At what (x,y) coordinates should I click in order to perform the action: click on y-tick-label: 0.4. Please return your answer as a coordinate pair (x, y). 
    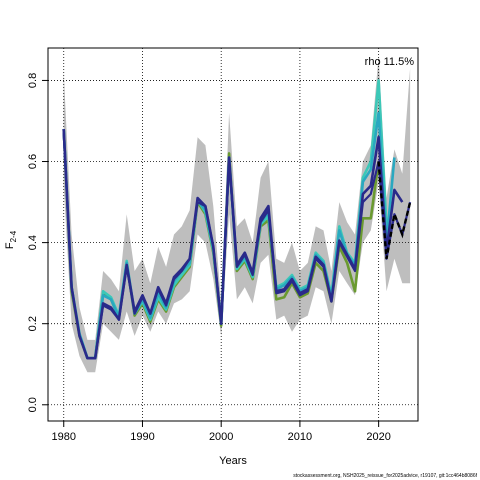
    Looking at the image, I should click on (33, 242).